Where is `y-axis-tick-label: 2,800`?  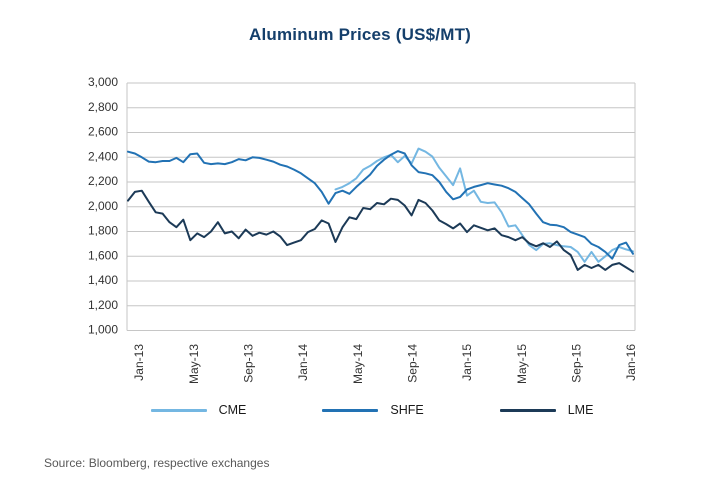 y-axis-tick-label: 2,800 is located at coordinates (103, 107).